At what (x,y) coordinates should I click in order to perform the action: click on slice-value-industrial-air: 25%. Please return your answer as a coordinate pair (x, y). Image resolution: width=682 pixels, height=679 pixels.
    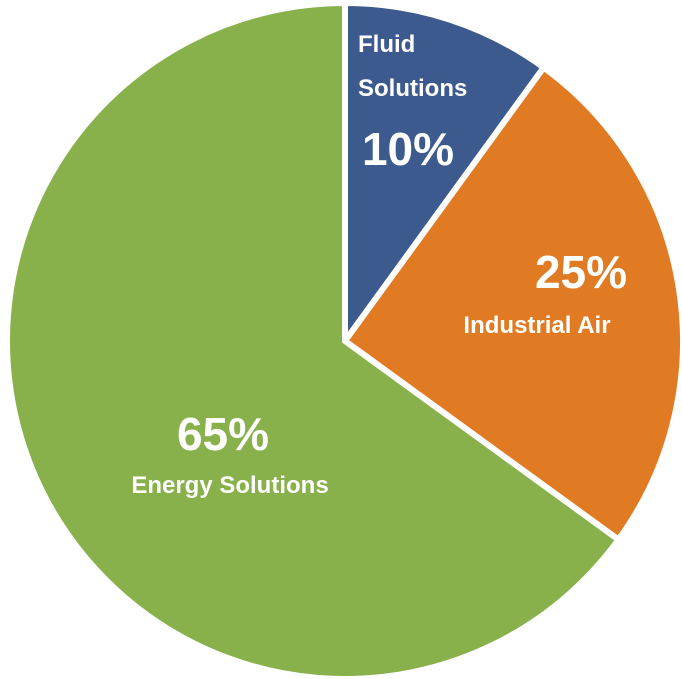
    Looking at the image, I should click on (581, 272).